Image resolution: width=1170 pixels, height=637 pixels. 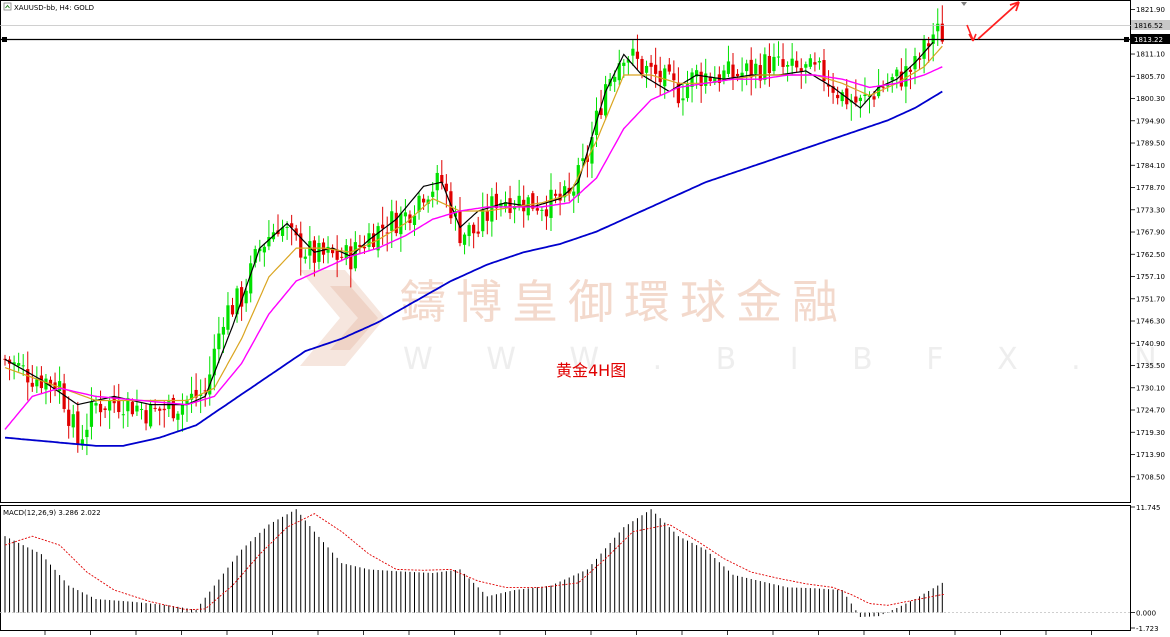 I want to click on price-tick-label: 1719.30, so click(x=1150, y=433).